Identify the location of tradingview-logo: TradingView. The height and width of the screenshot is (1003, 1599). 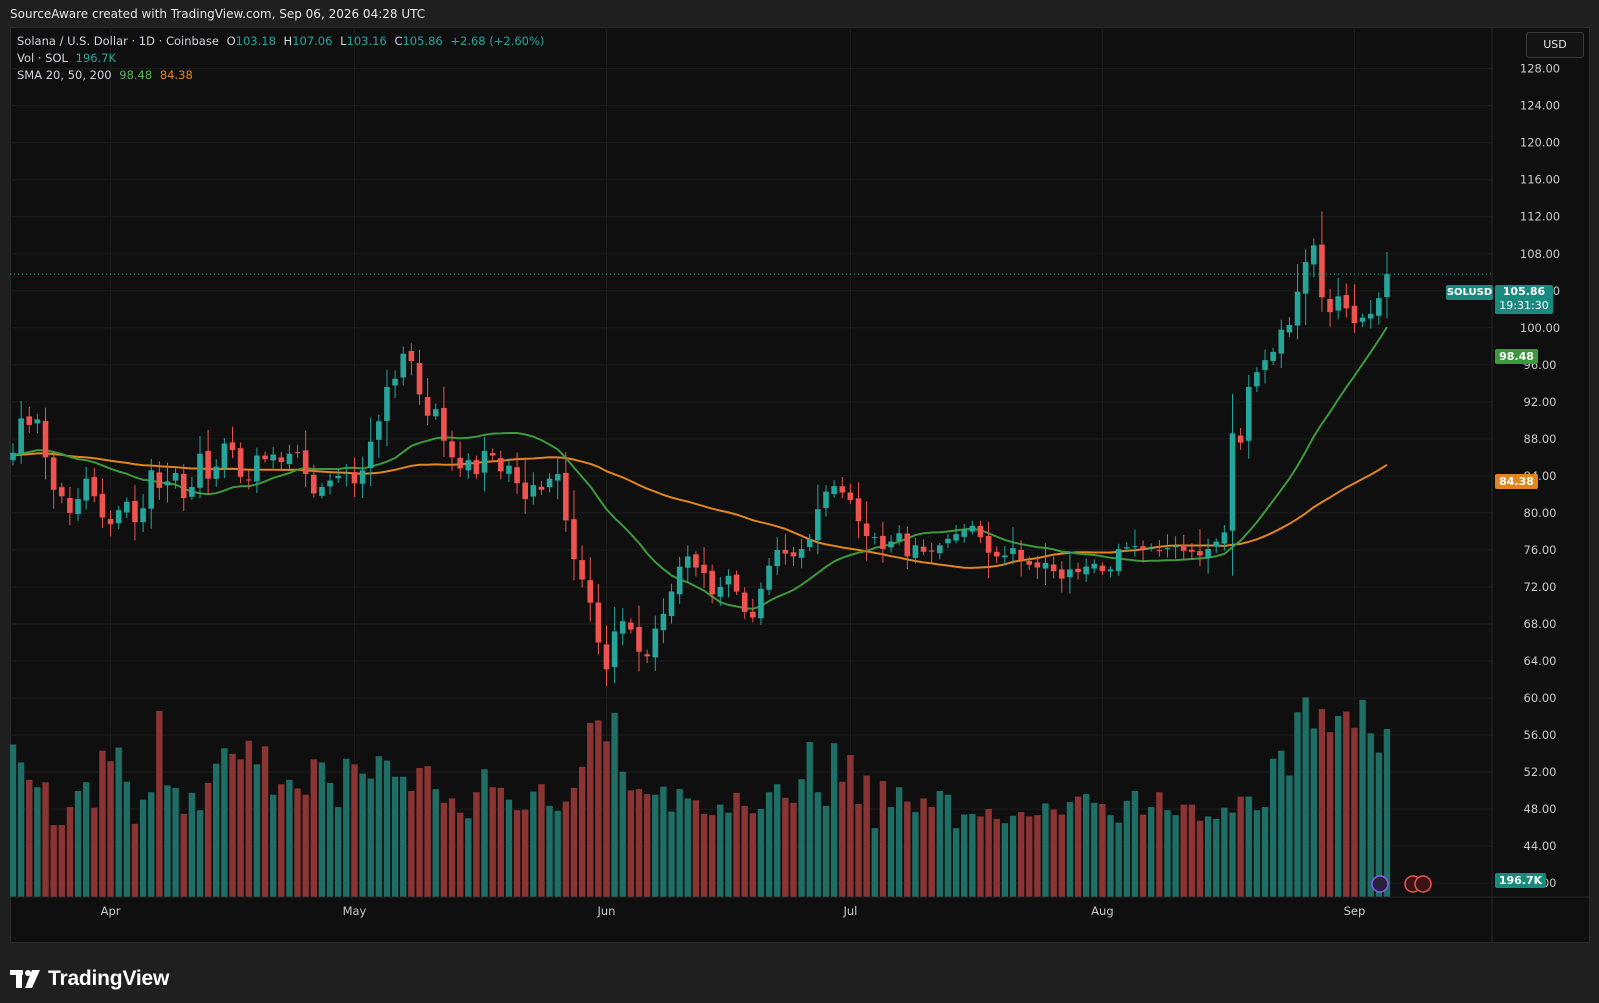
(89, 979).